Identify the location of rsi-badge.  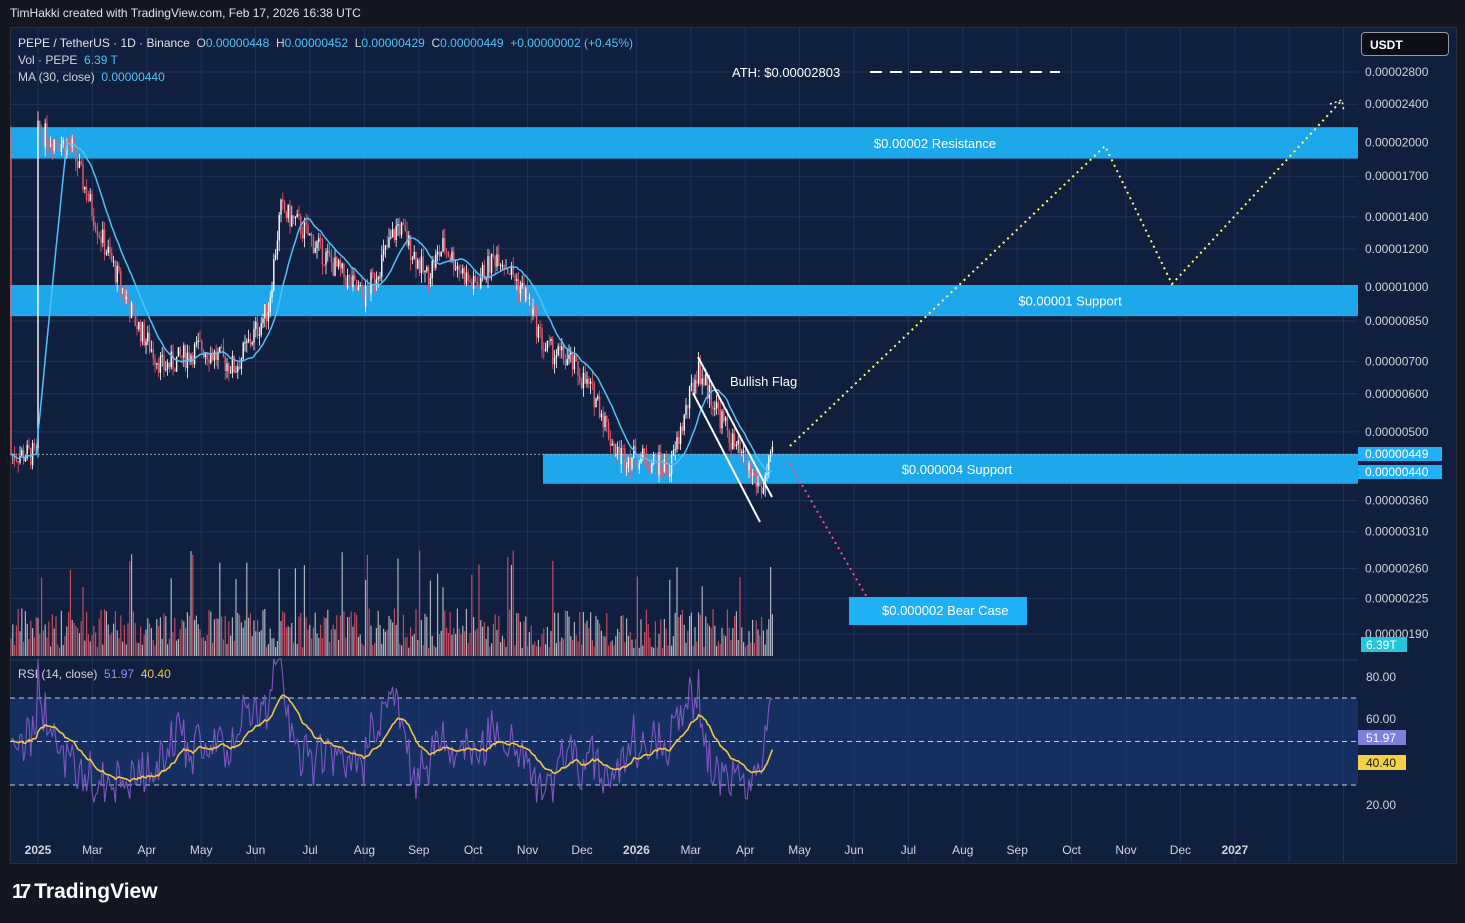
(1382, 737).